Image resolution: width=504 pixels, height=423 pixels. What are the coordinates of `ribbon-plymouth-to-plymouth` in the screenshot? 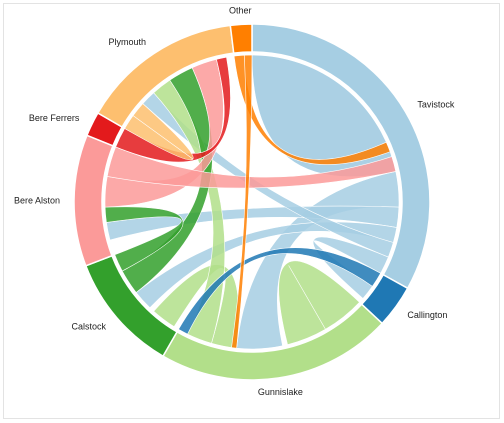 It's located at (159, 132).